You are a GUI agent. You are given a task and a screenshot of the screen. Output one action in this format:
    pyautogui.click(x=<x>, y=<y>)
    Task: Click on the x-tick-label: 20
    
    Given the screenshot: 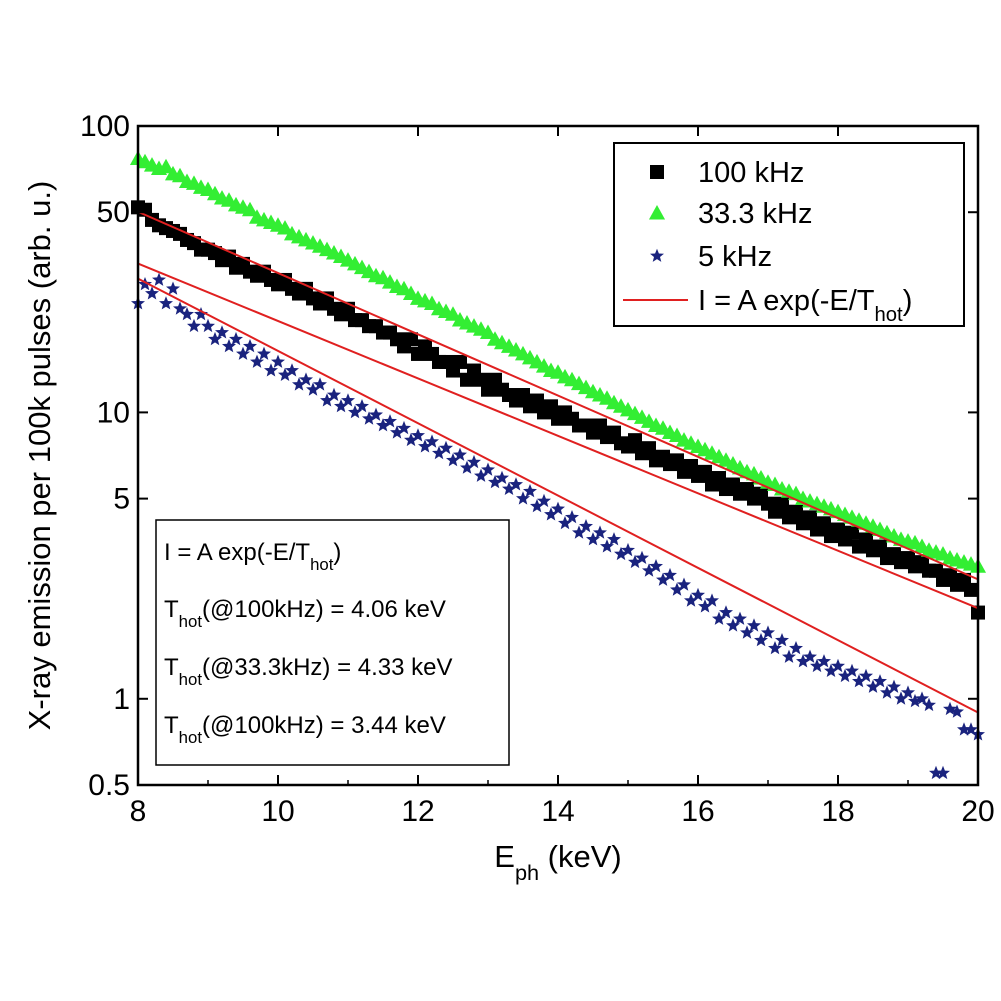 What is the action you would take?
    pyautogui.click(x=977, y=811)
    